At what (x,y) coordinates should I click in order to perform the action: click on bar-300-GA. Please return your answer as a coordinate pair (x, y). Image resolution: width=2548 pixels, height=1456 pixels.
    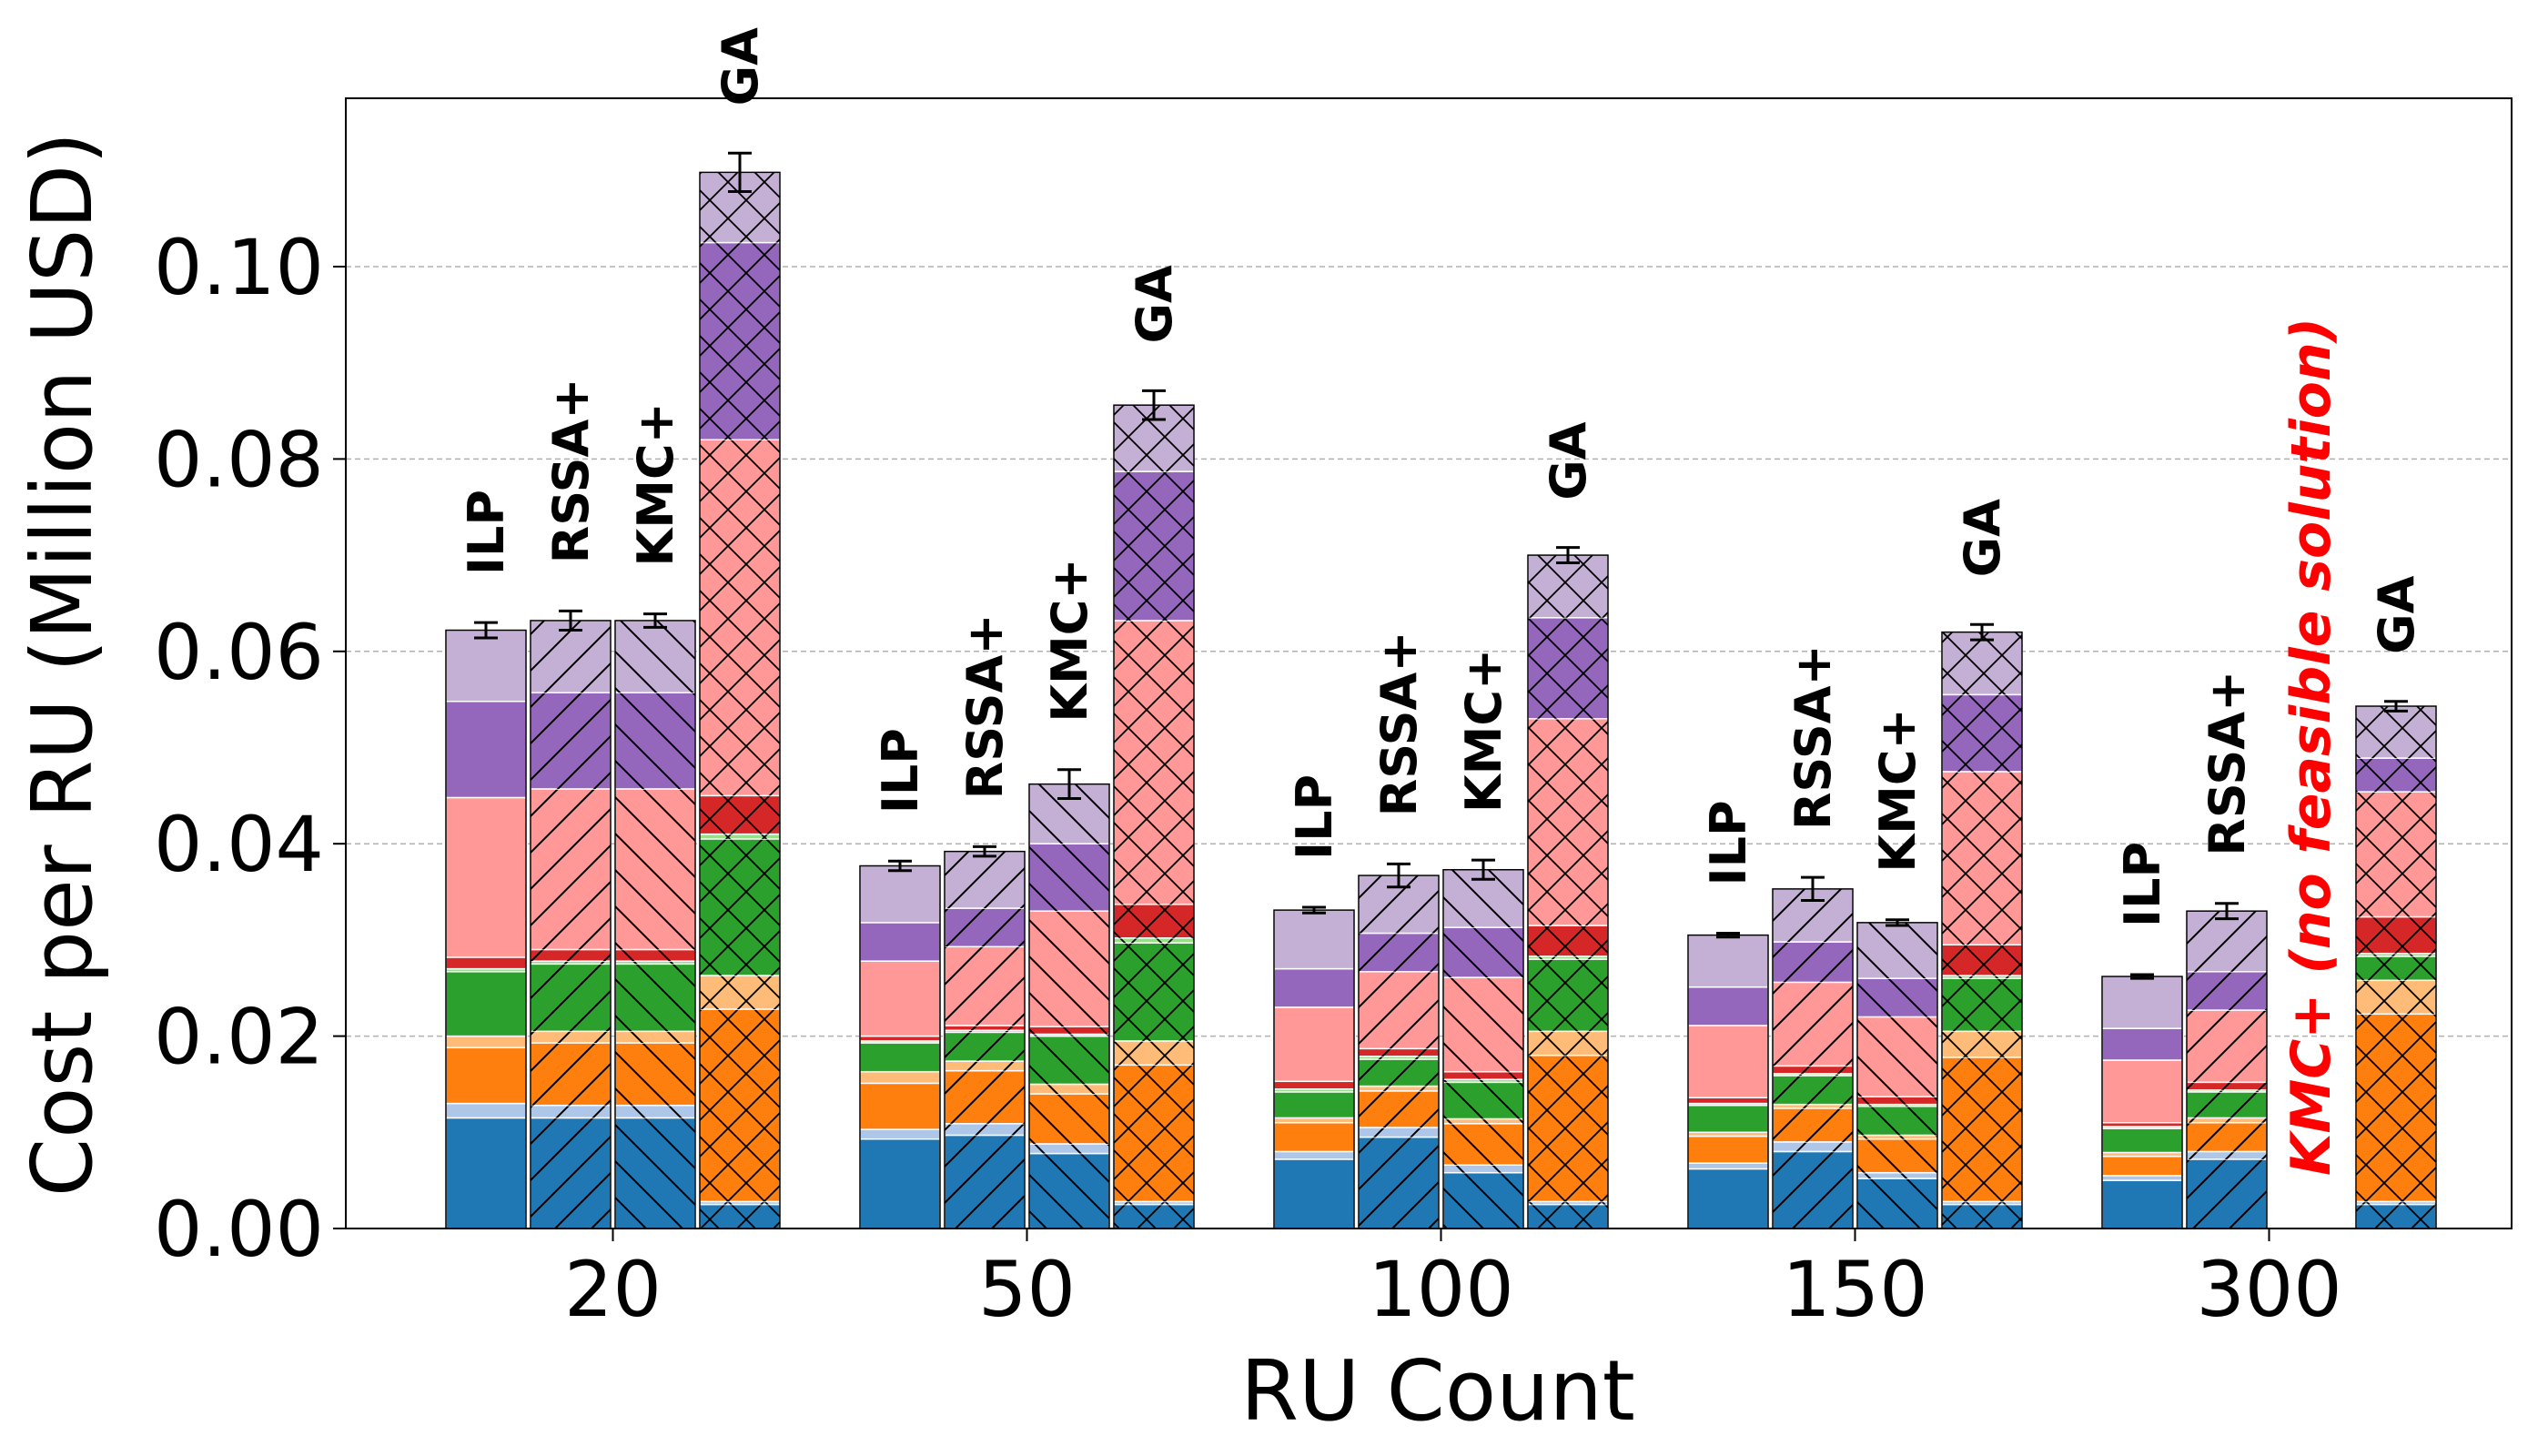
    Looking at the image, I should click on (2396, 967).